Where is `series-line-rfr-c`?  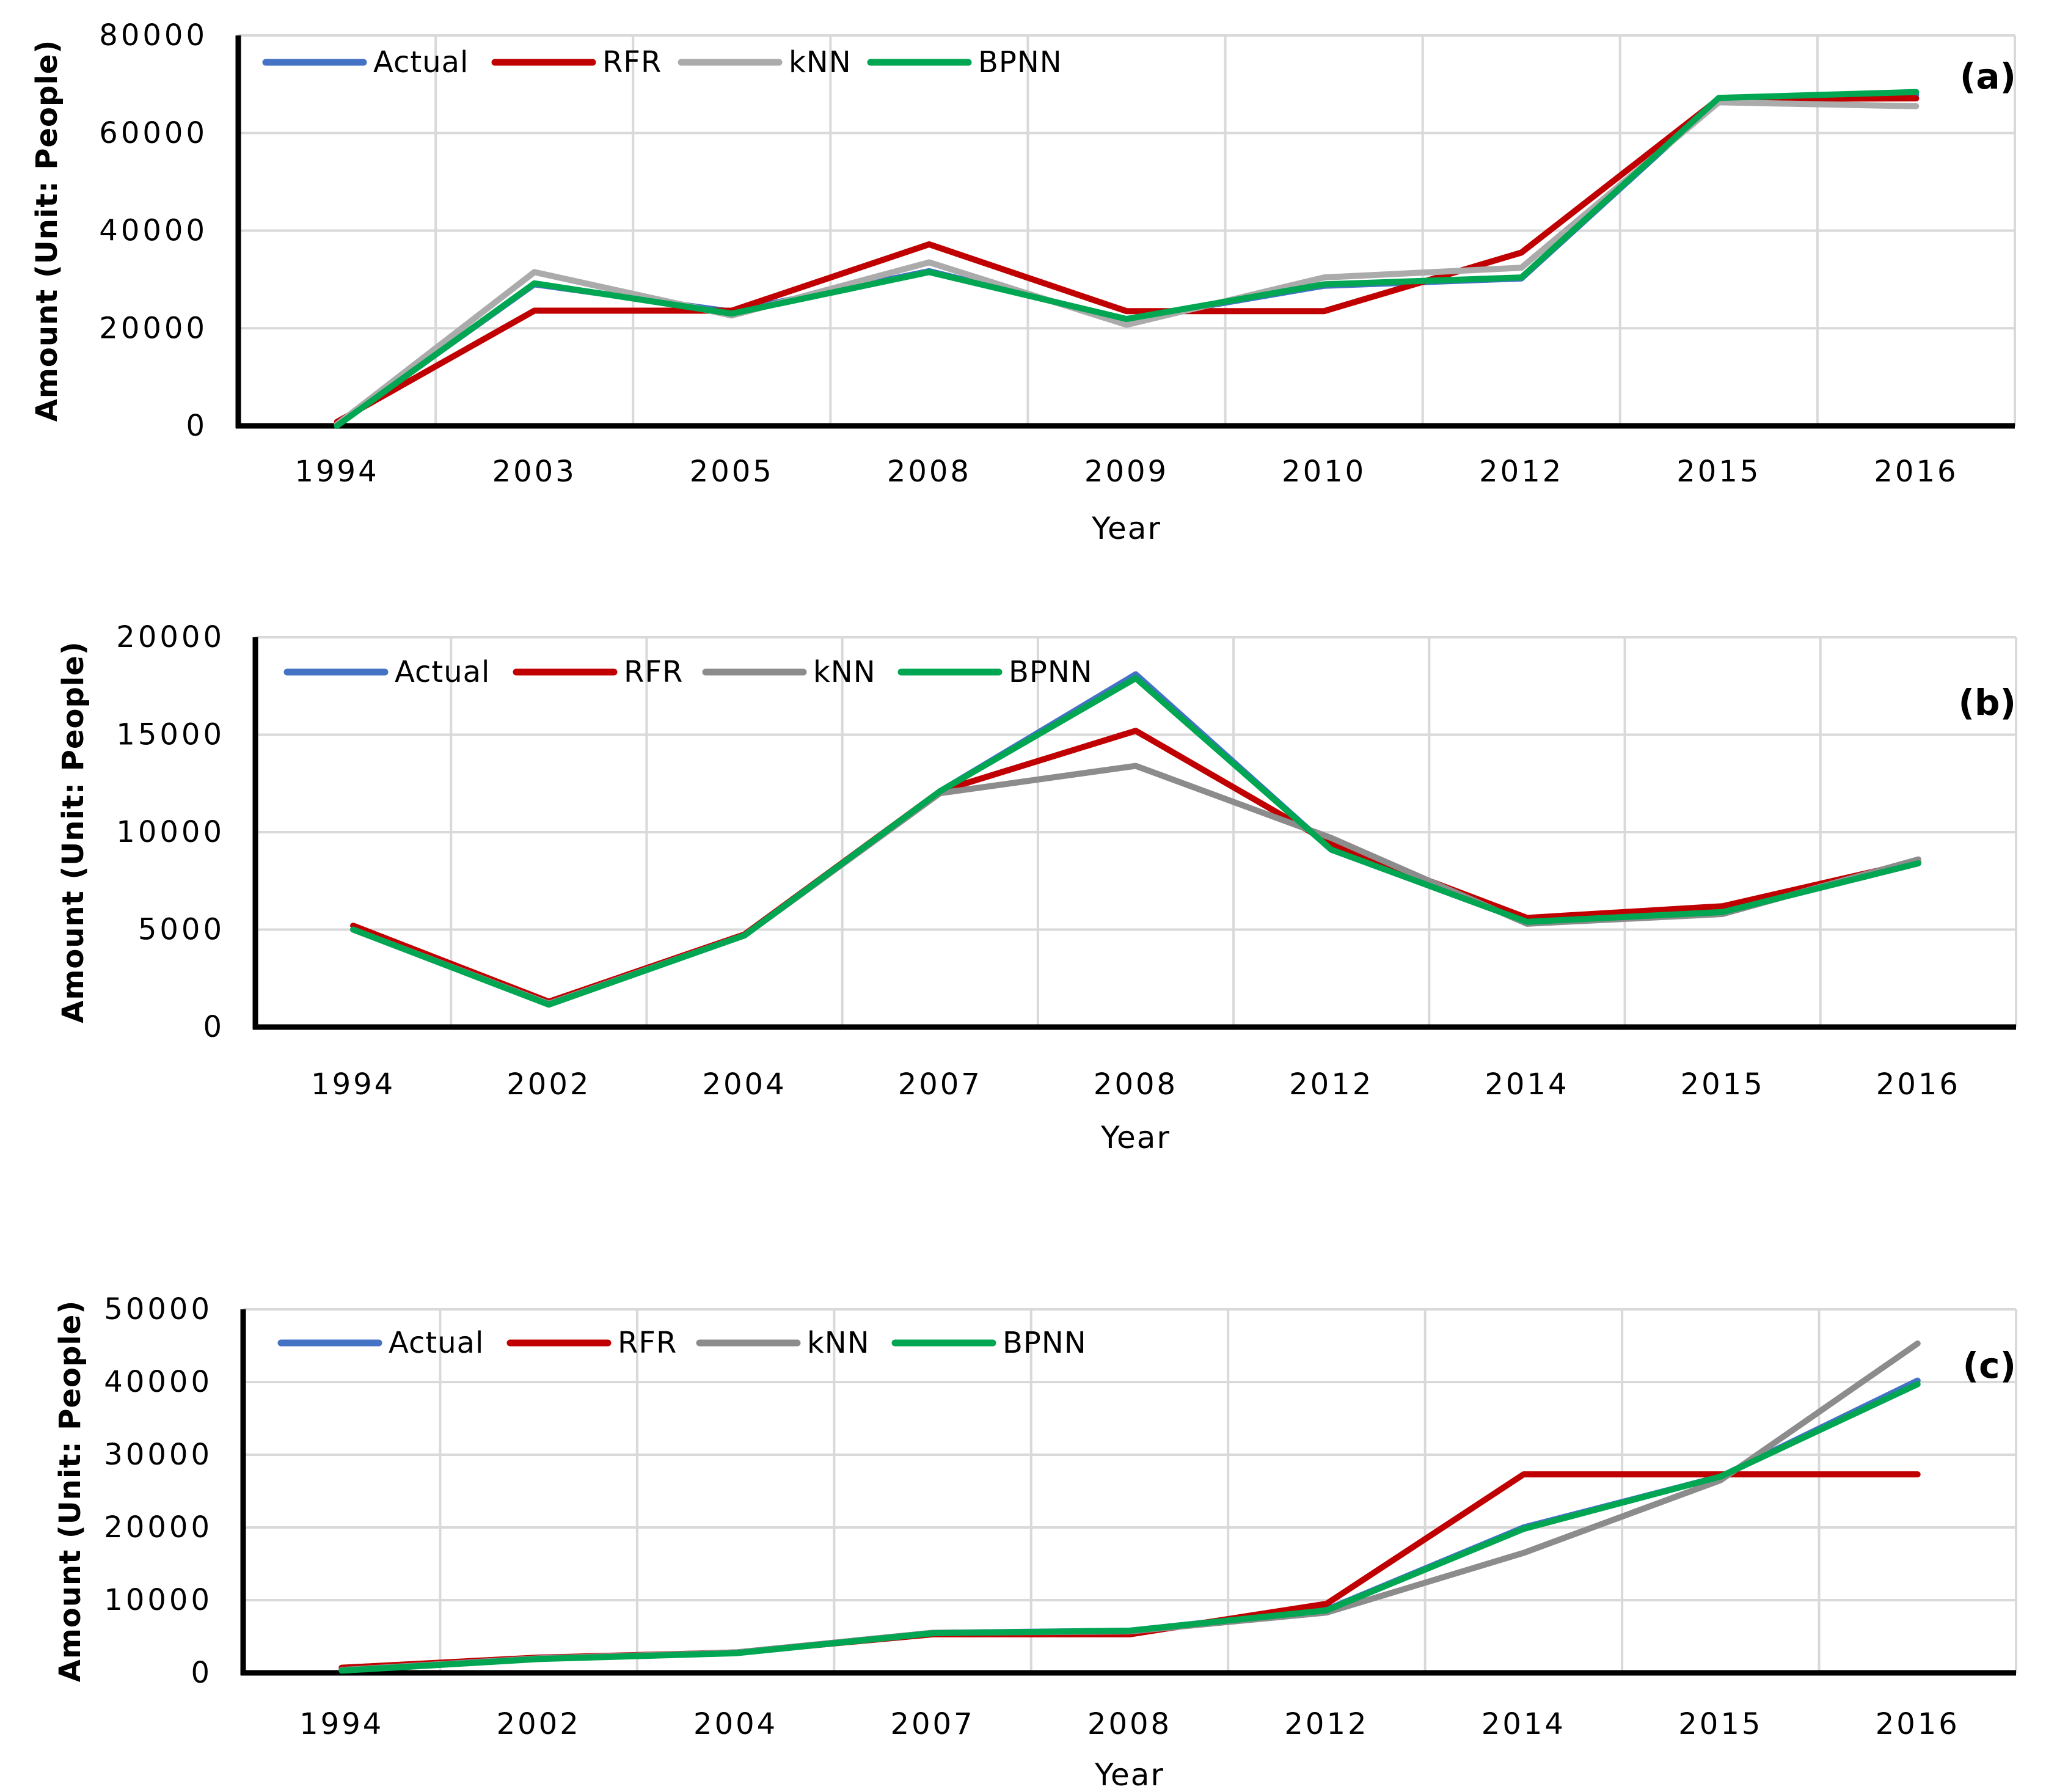
series-line-rfr-c is located at coordinates (1129, 1571).